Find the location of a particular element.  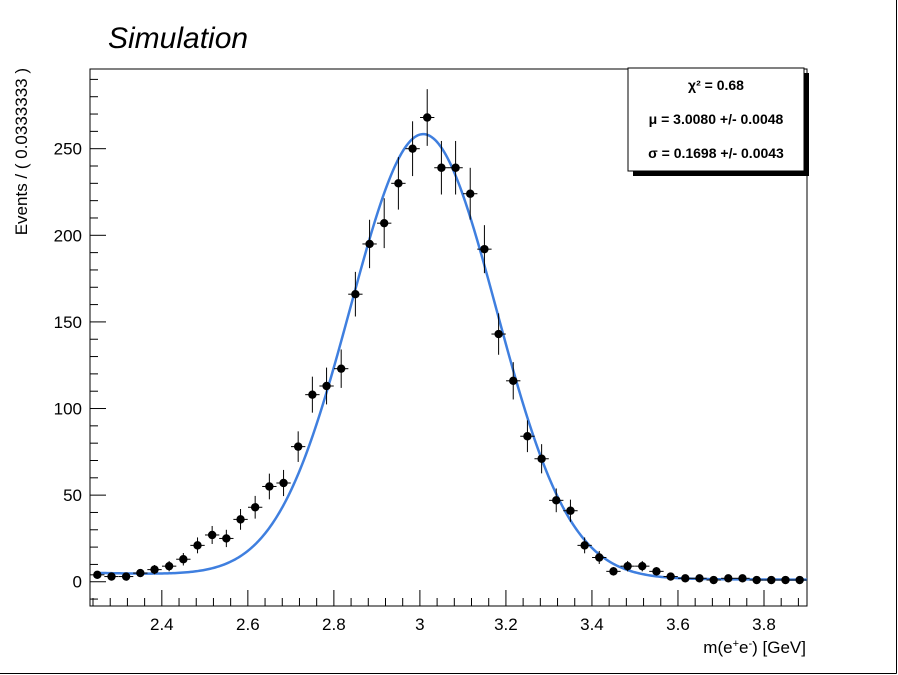

y-axis: 0 50 100 150 200 250 is located at coordinates (80, 339).